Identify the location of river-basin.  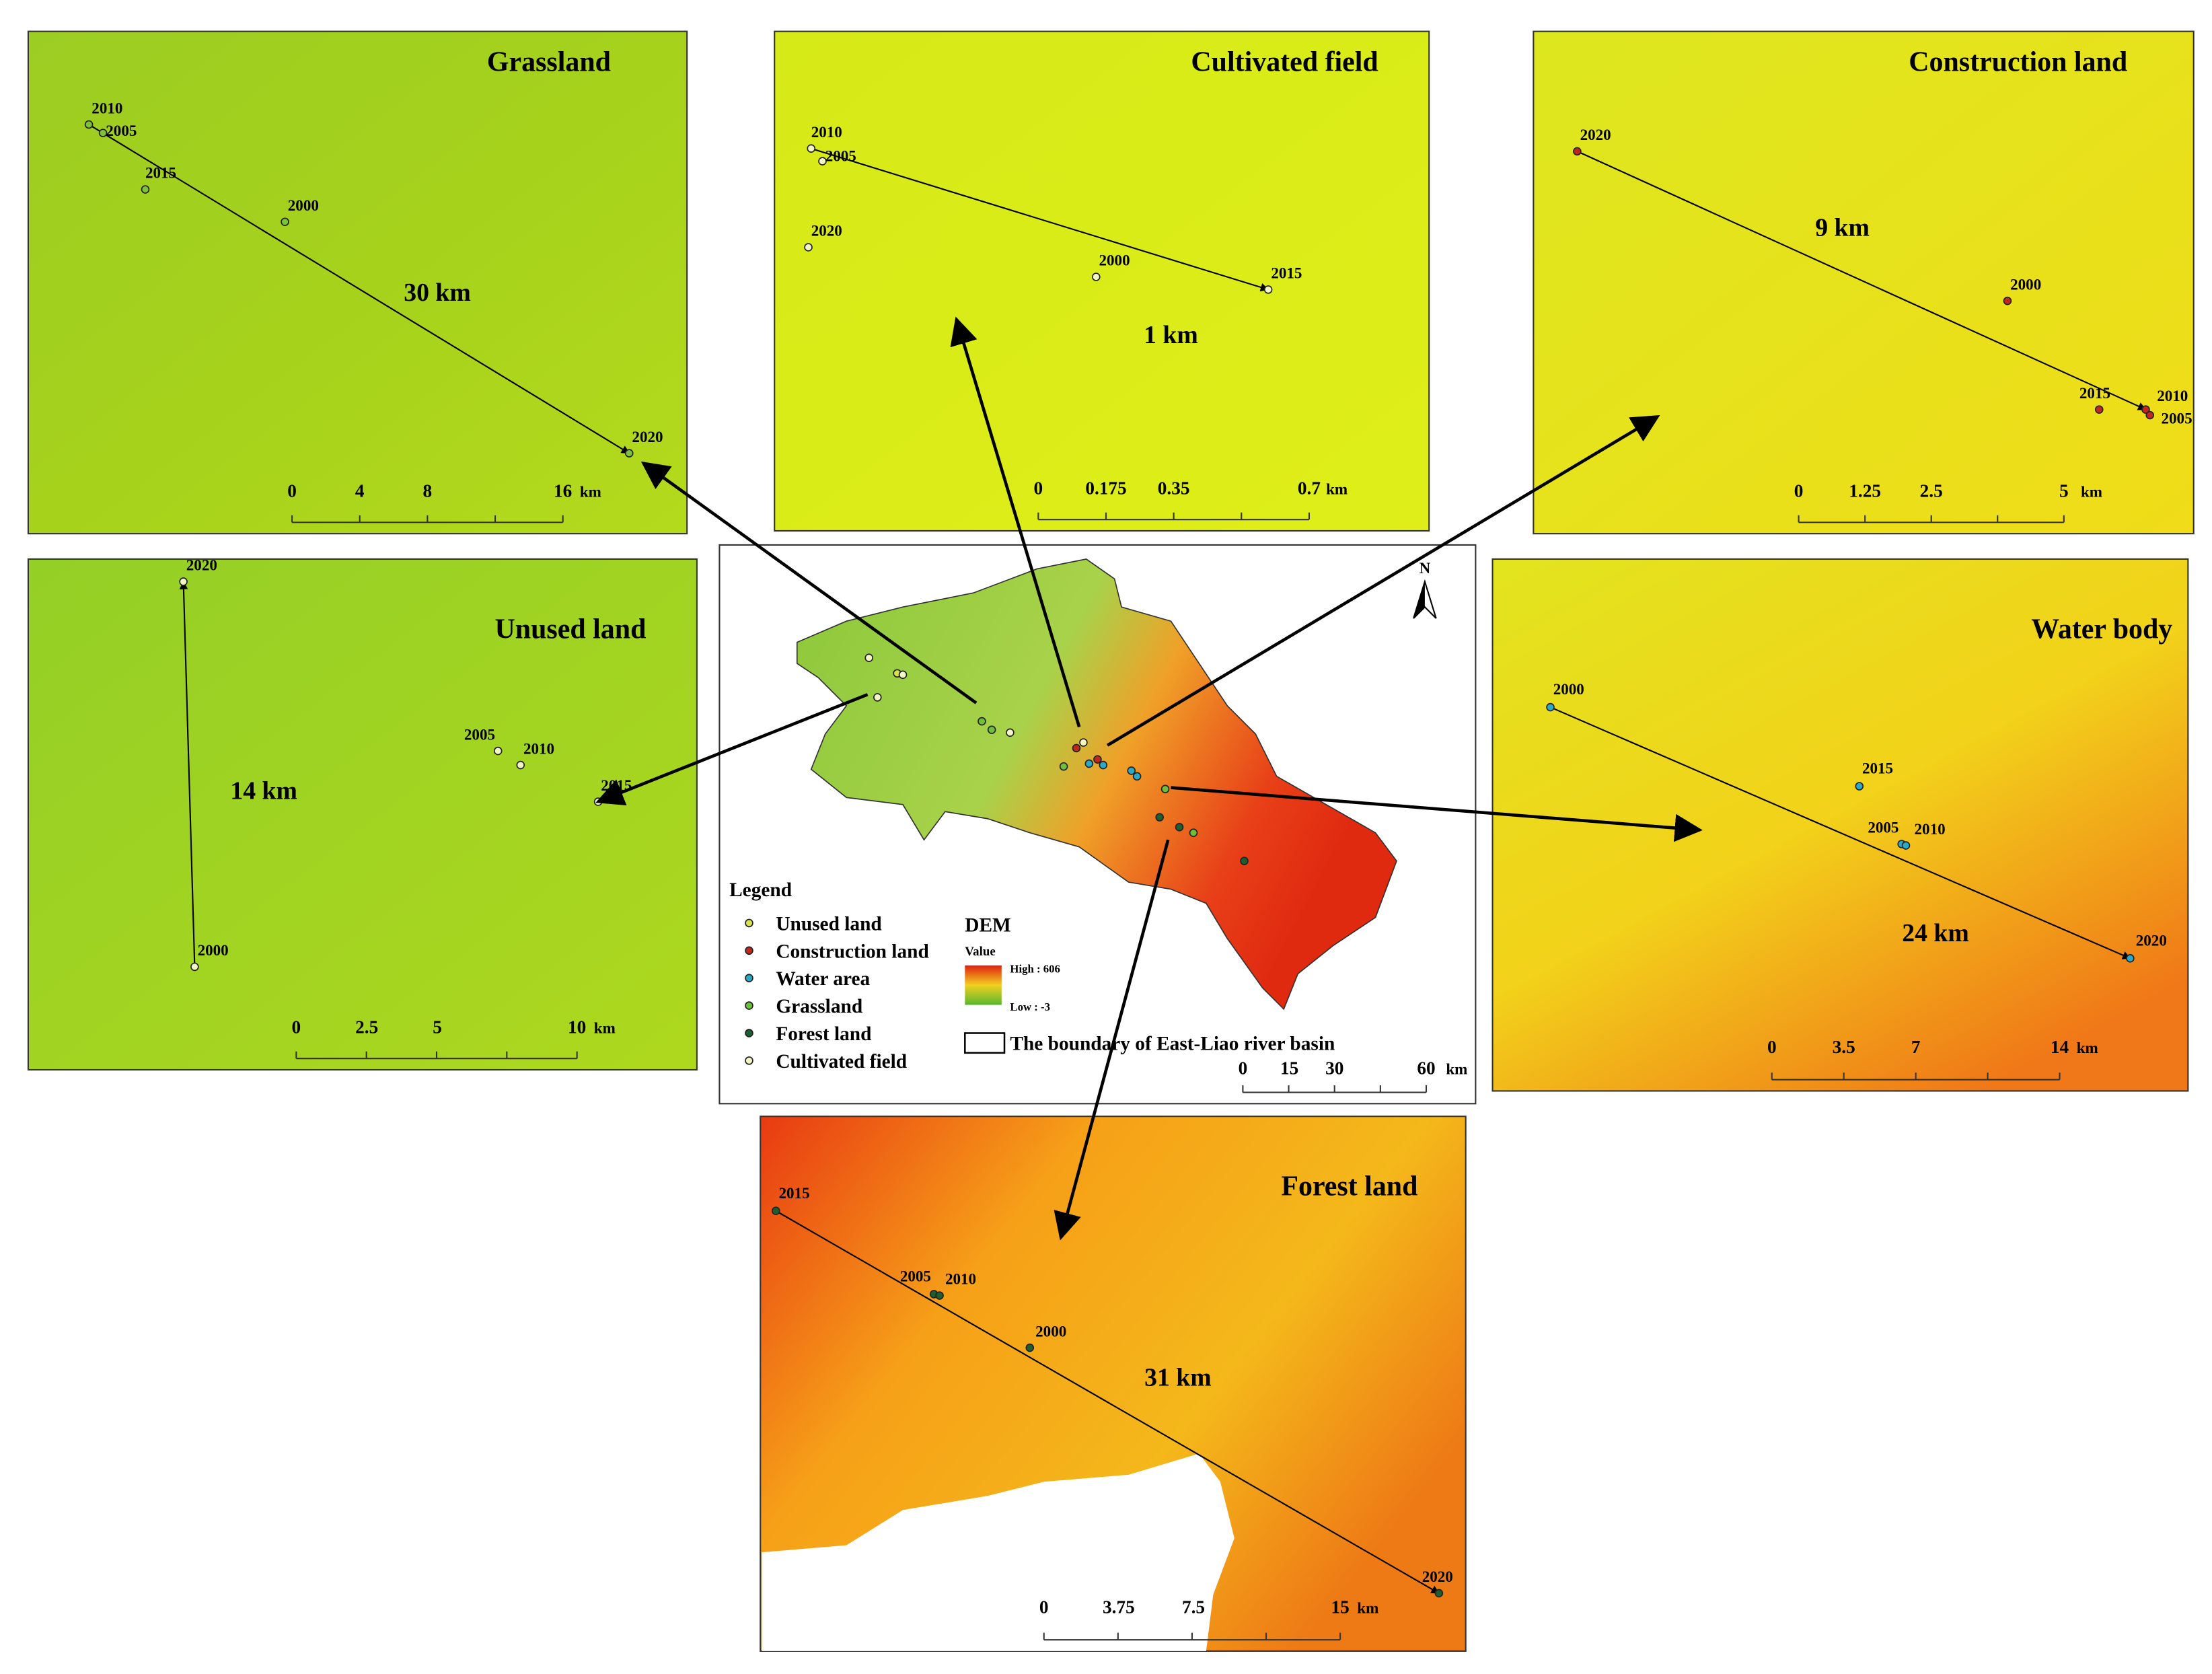
(1096, 785).